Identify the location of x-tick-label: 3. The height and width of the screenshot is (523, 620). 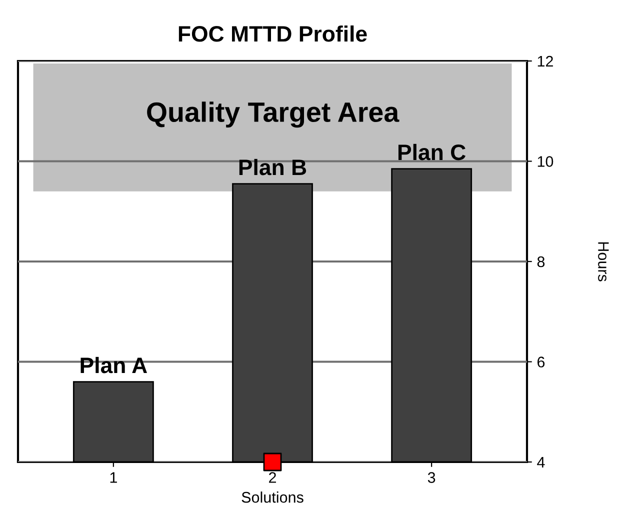
(432, 477).